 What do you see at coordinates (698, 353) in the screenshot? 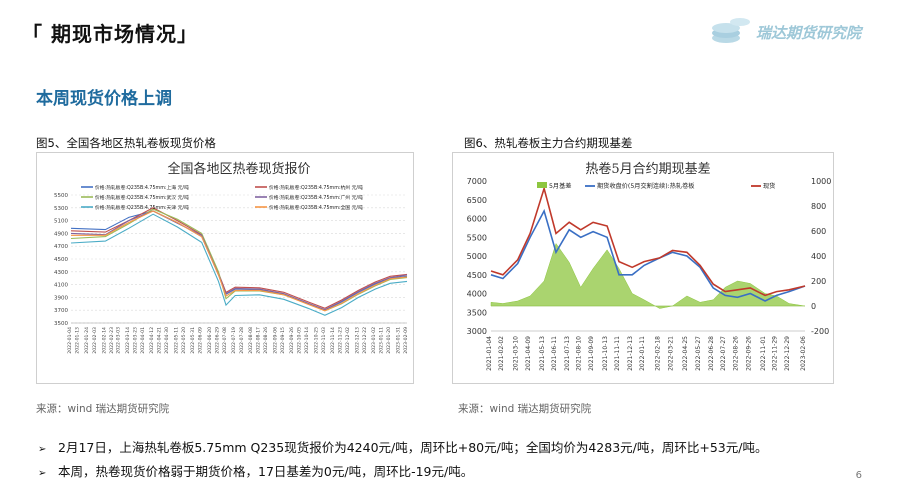
I see `x-tick-label: 2022-05-27` at bounding box center [698, 353].